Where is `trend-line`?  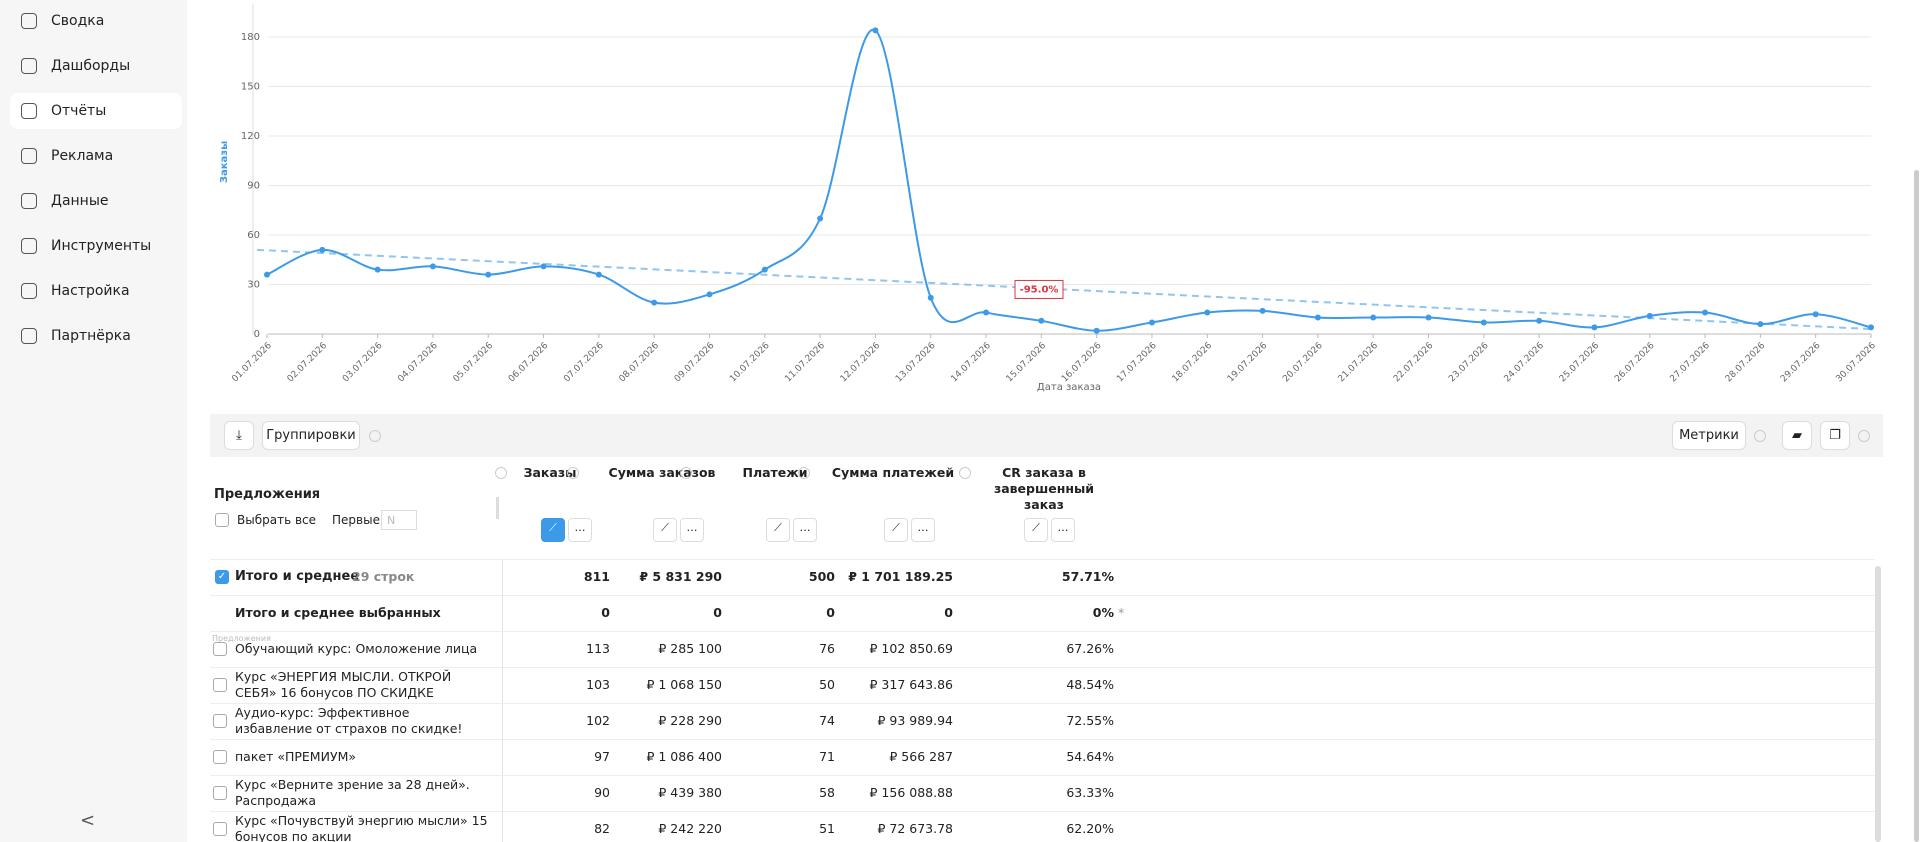
trend-line is located at coordinates (1064, 289).